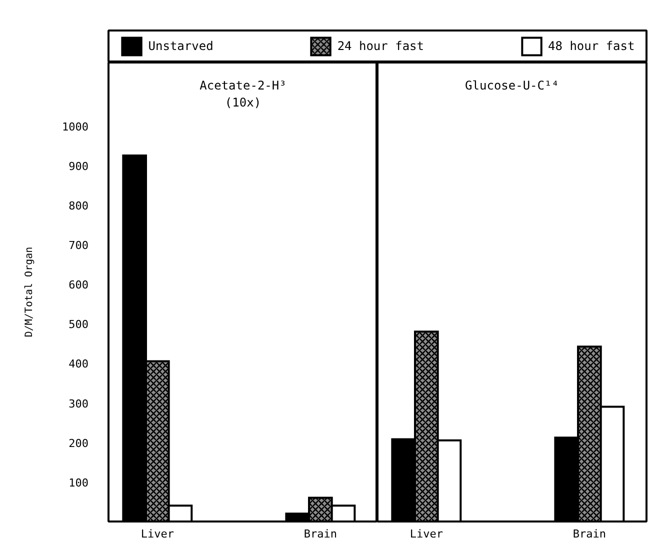  Describe the element at coordinates (181, 46) in the screenshot. I see `legend-label: Unstarved` at that location.